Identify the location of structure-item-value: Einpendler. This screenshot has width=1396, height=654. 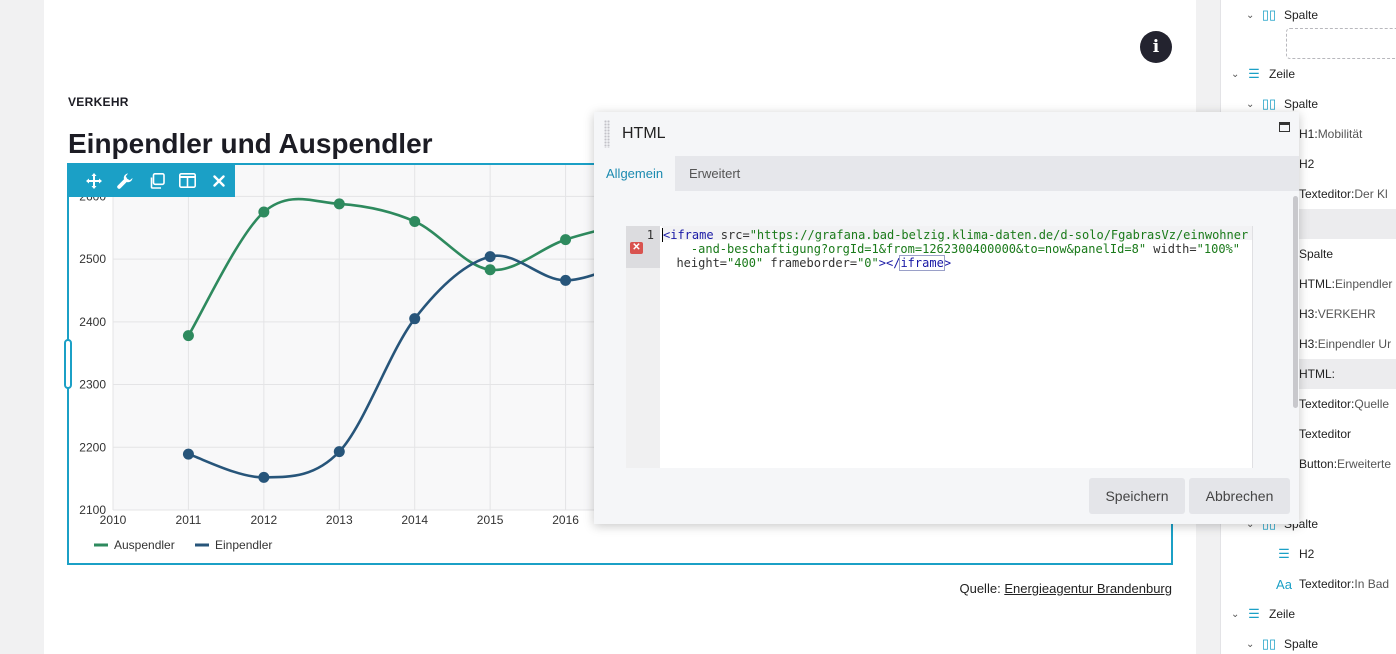
(1364, 284).